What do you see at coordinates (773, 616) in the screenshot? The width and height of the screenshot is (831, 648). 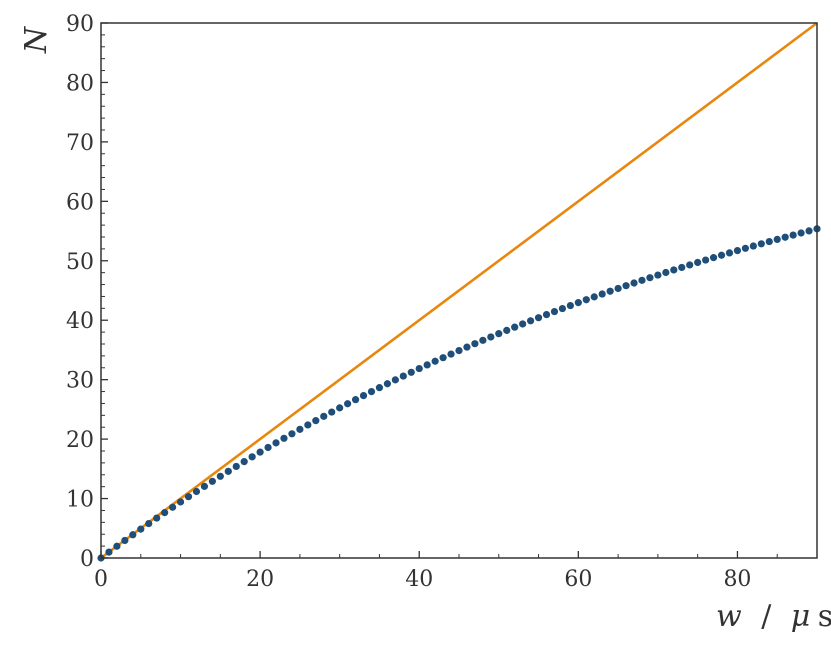 I see `x-axis-label: w / μ s` at bounding box center [773, 616].